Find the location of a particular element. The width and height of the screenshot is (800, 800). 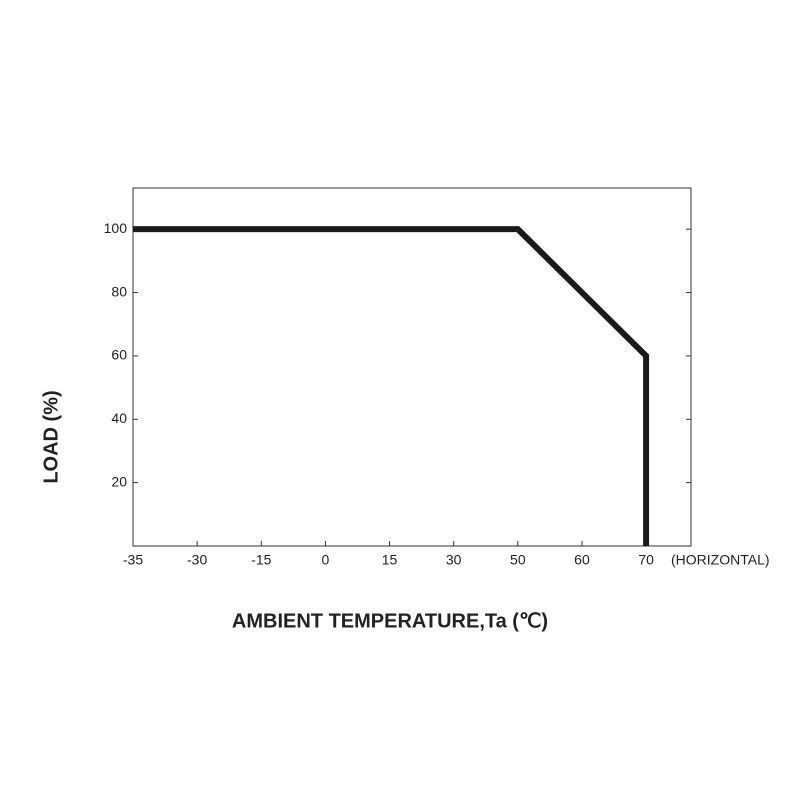

x-tick-label: 15 is located at coordinates (390, 560).